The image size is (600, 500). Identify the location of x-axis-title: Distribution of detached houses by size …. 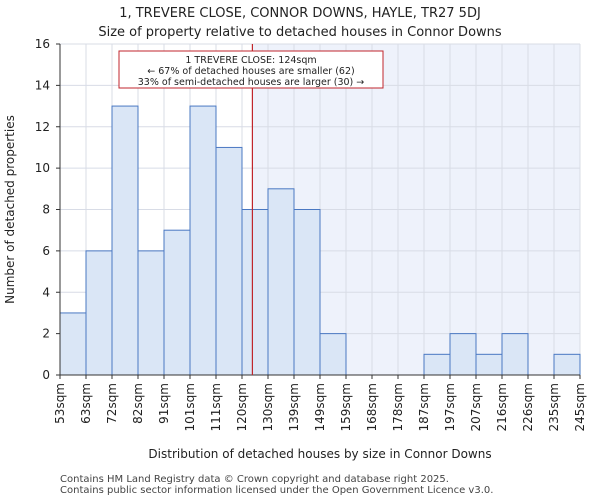
(319, 454).